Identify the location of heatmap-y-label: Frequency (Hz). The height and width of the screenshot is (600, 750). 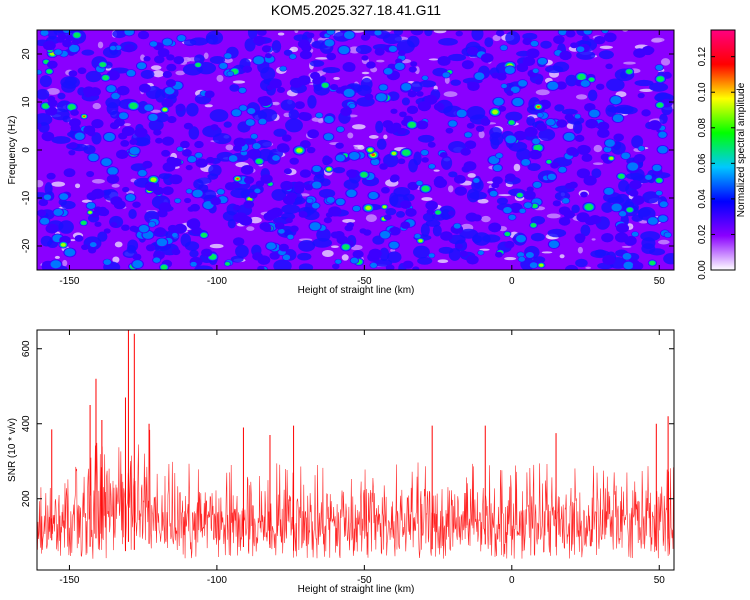
(12, 150).